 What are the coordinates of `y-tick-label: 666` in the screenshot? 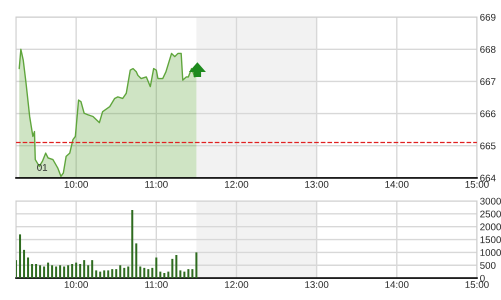 It's located at (488, 114).